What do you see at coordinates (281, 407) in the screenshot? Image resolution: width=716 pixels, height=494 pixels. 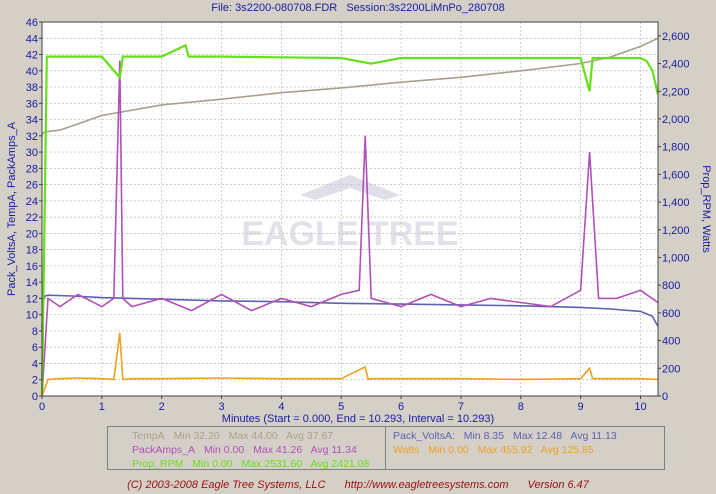 I see `x-tick-label: 4` at bounding box center [281, 407].